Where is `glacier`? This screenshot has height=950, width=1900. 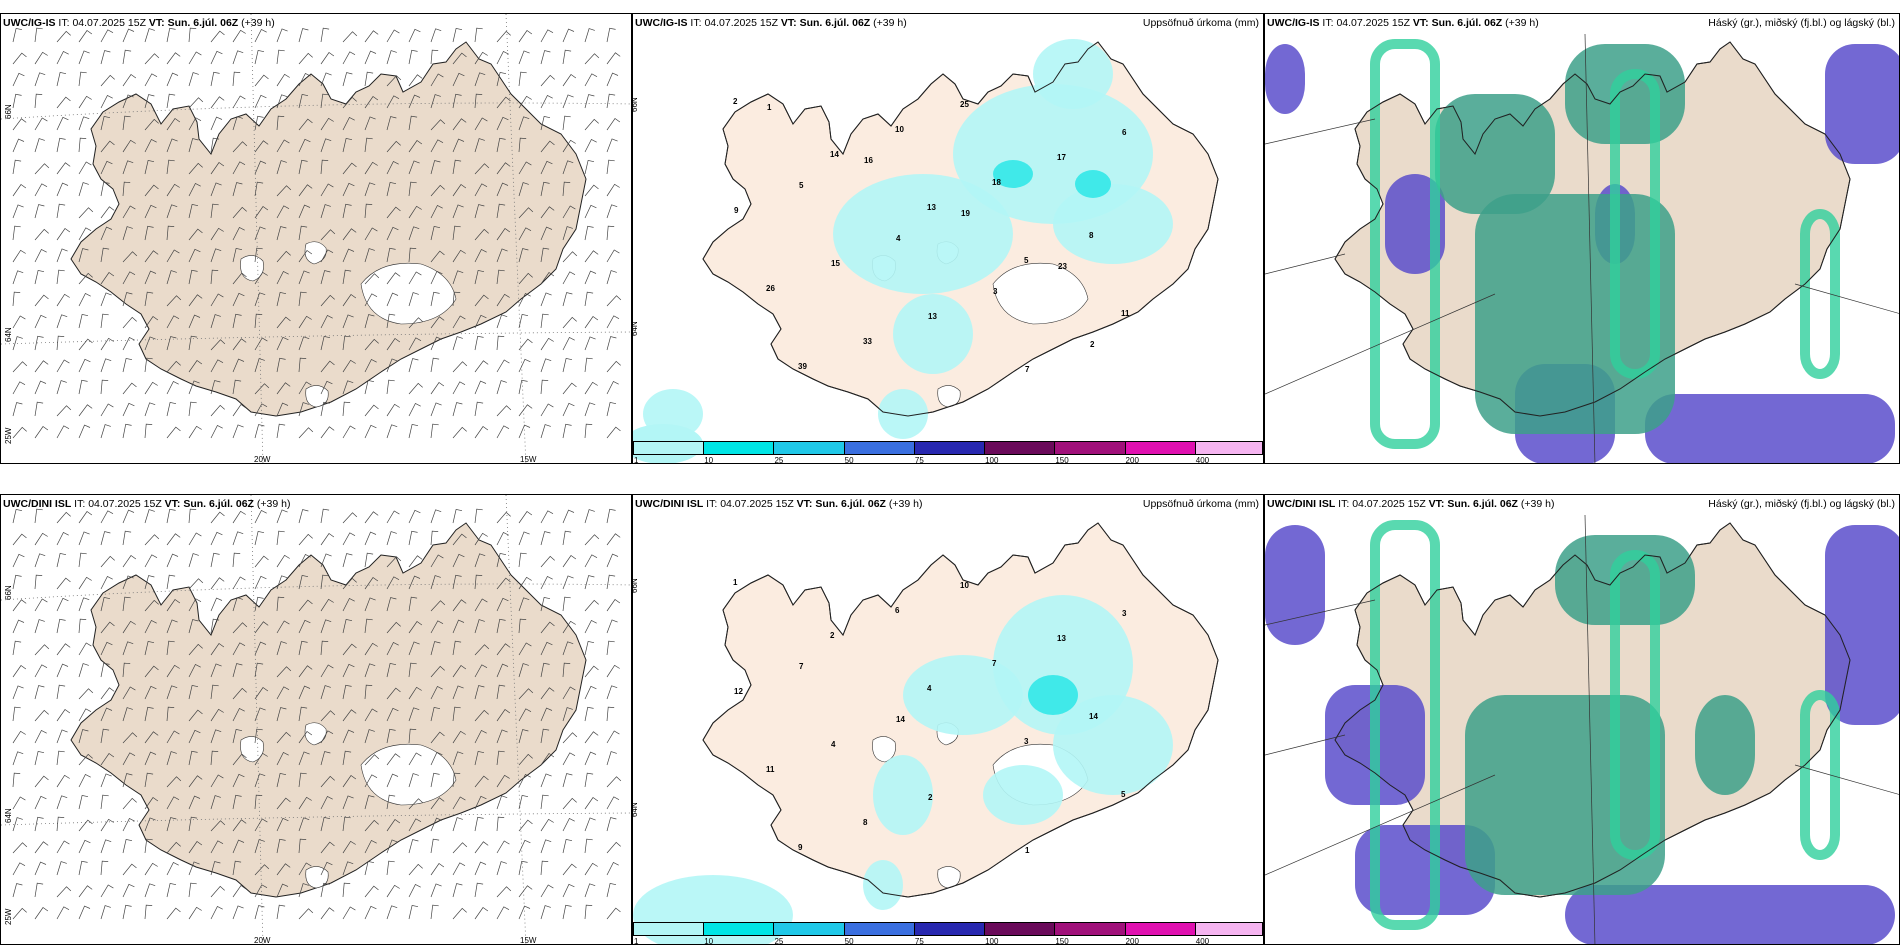
glacier is located at coordinates (949, 877).